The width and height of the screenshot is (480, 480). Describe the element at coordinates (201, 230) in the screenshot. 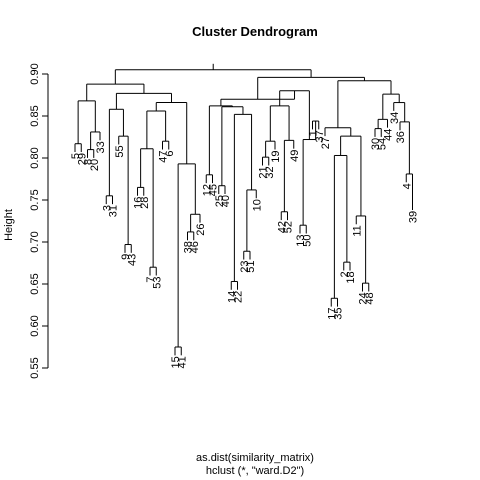

I see `leaf-label: 26` at that location.